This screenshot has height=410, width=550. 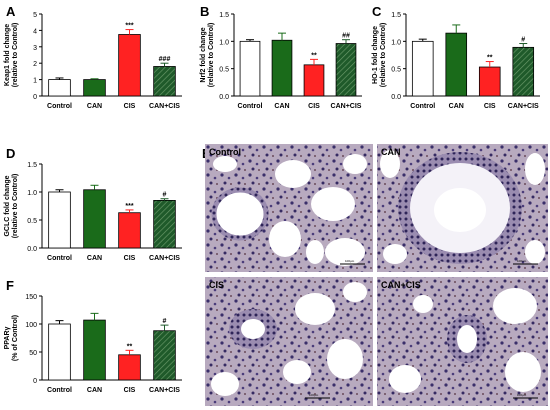 What do you see at coordinates (165, 59) in the screenshot?
I see `significance-marker: ###` at bounding box center [165, 59].